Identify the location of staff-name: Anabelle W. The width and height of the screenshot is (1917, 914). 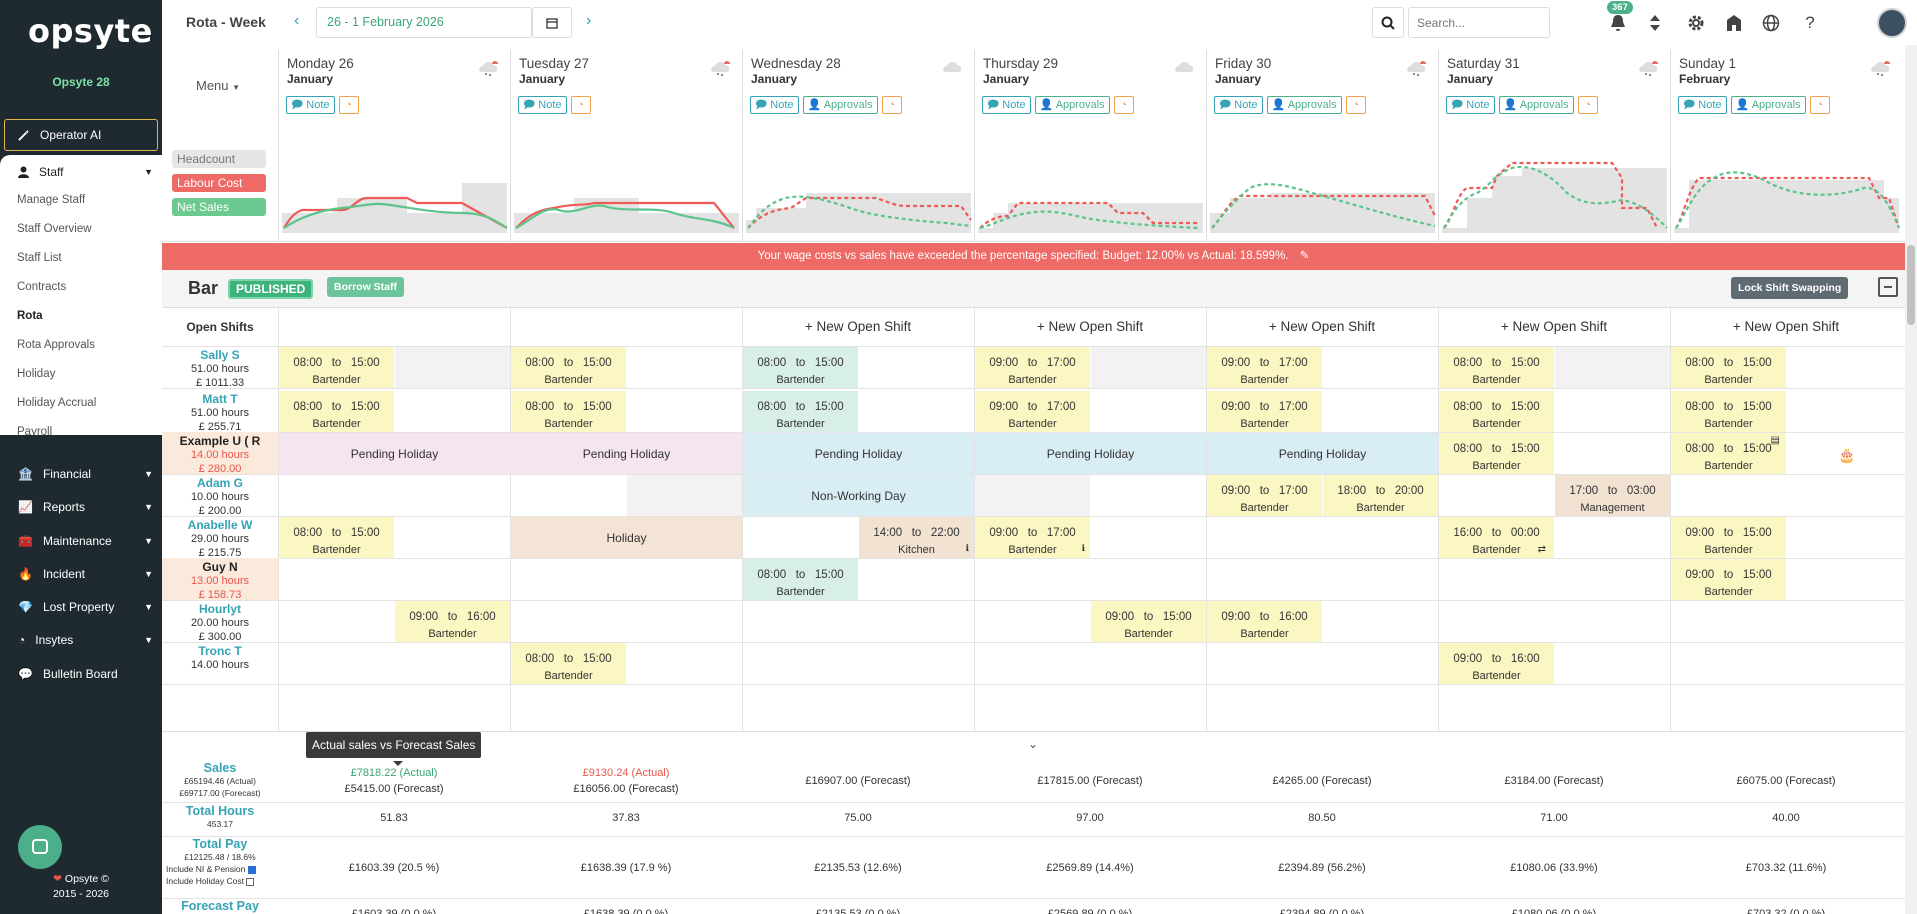
(220, 525).